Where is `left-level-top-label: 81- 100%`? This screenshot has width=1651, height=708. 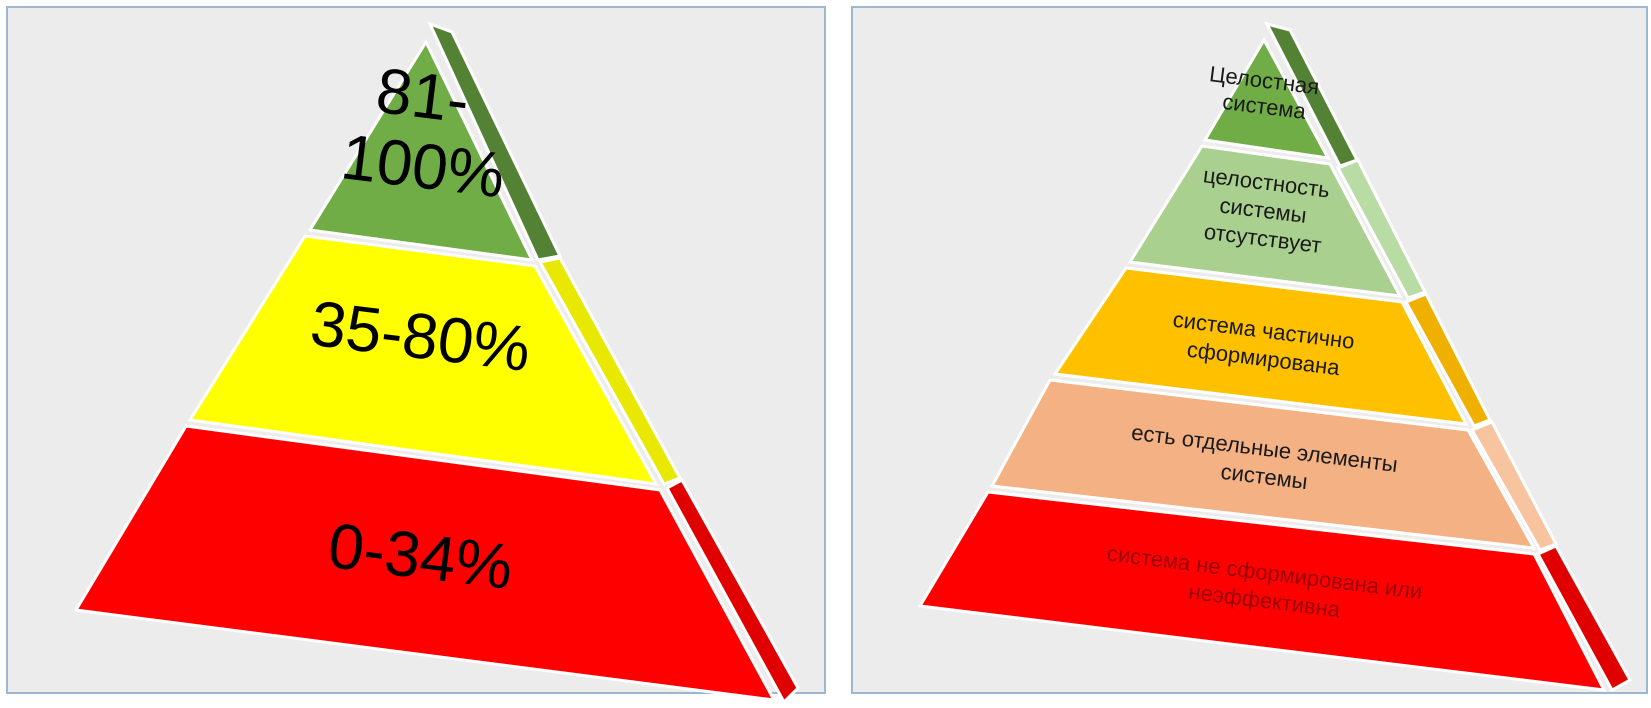 left-level-top-label: 81- 100% is located at coordinates (427, 131).